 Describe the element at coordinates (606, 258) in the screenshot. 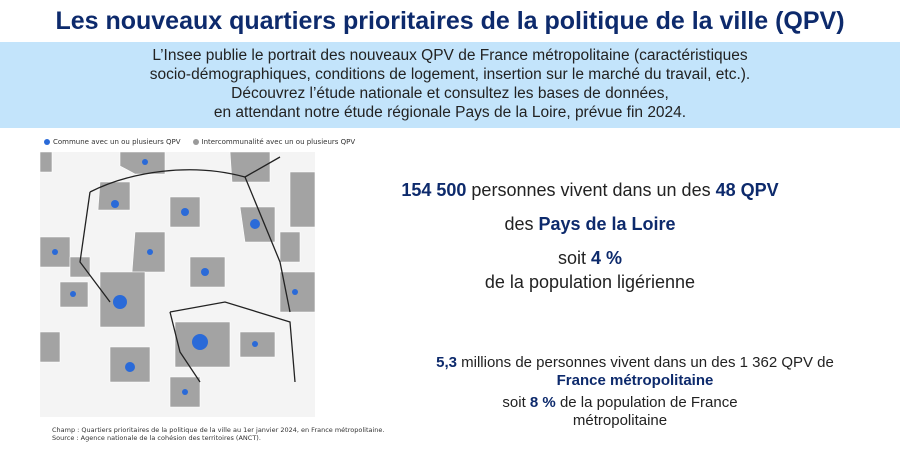

I see `regional-pct: 4 %` at that location.